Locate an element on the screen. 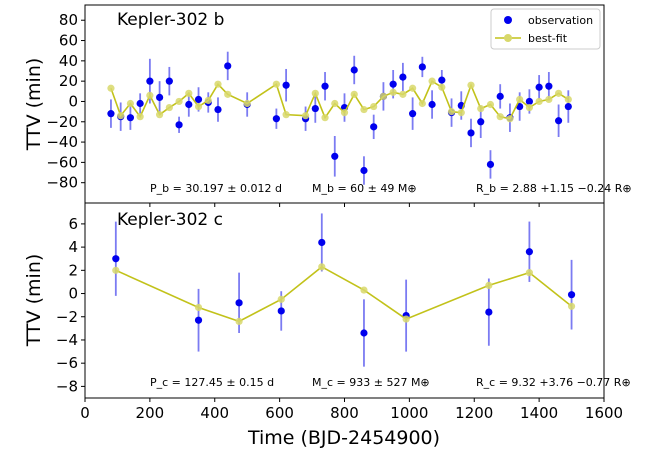  y-tick-label: −8 is located at coordinates (67, 386).